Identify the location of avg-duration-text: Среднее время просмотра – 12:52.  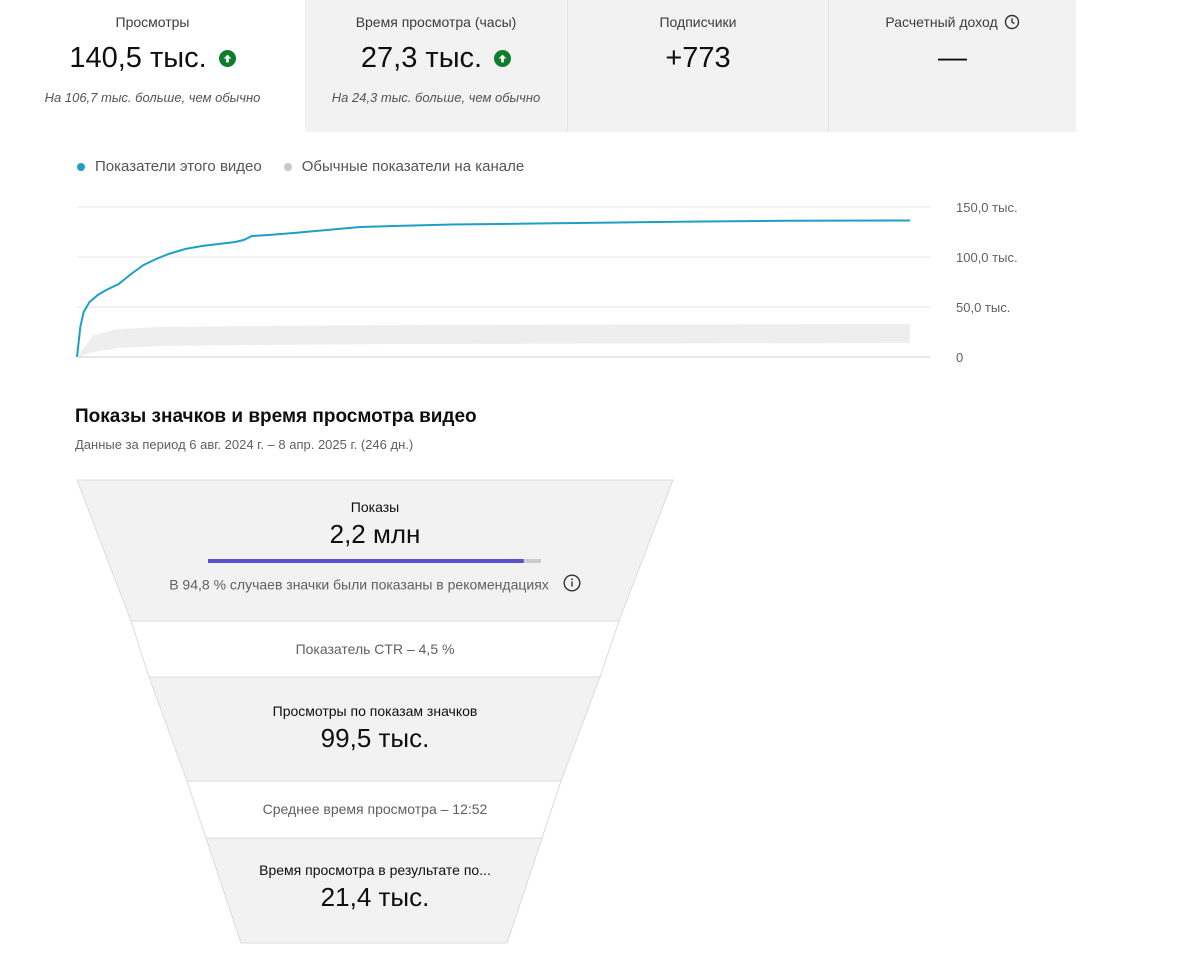
(375, 809).